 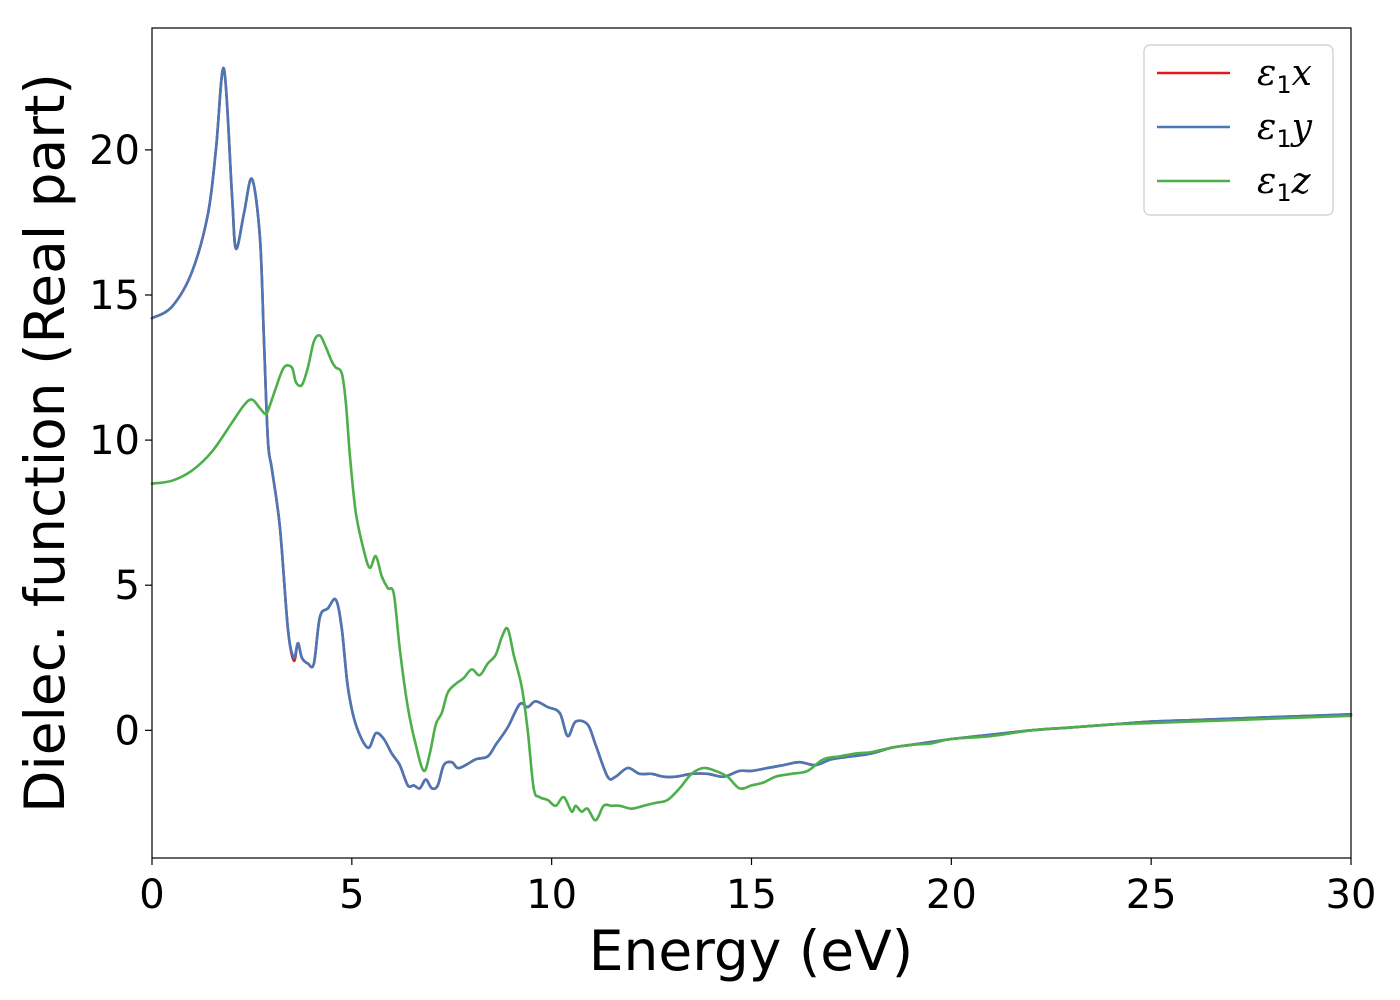 I want to click on x-tick-label: 30, so click(x=1351, y=895).